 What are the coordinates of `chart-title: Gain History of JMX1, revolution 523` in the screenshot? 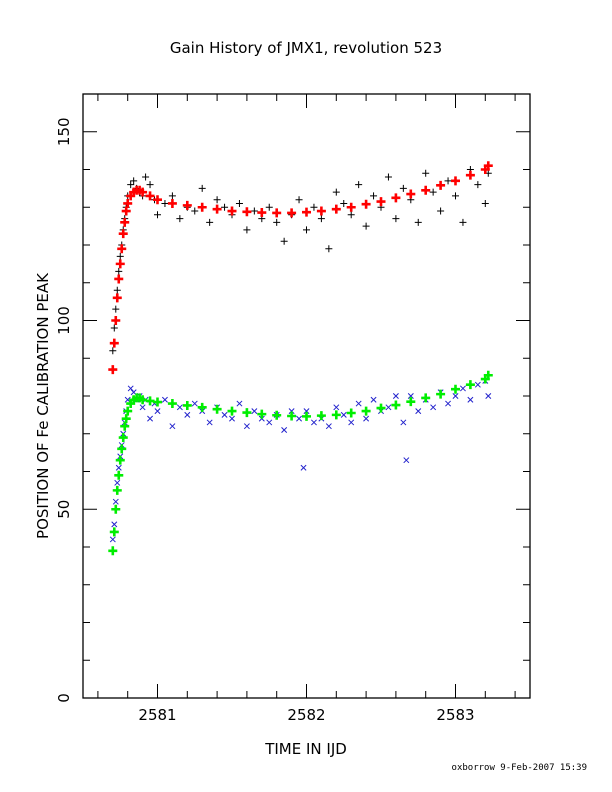 It's located at (306, 48).